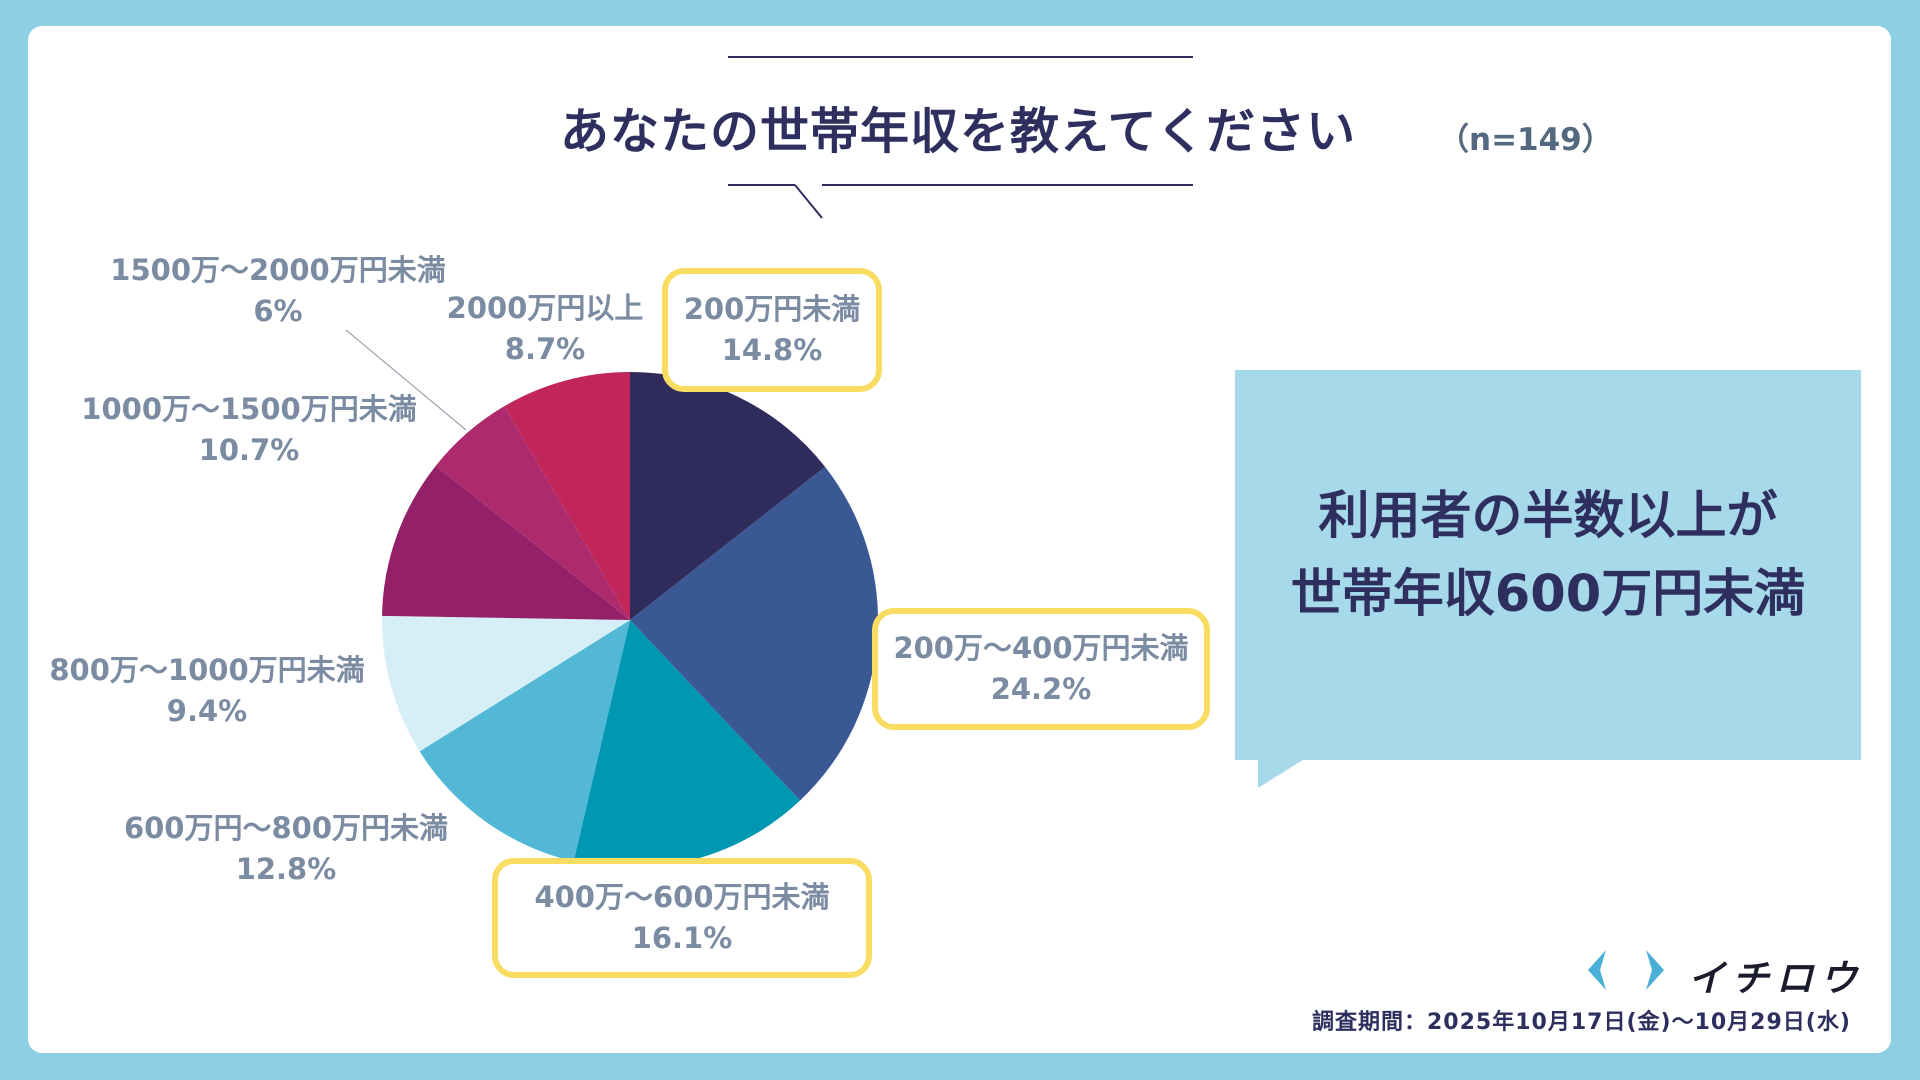 This screenshot has height=1080, width=1920. I want to click on callout-tail, so click(1282, 773).